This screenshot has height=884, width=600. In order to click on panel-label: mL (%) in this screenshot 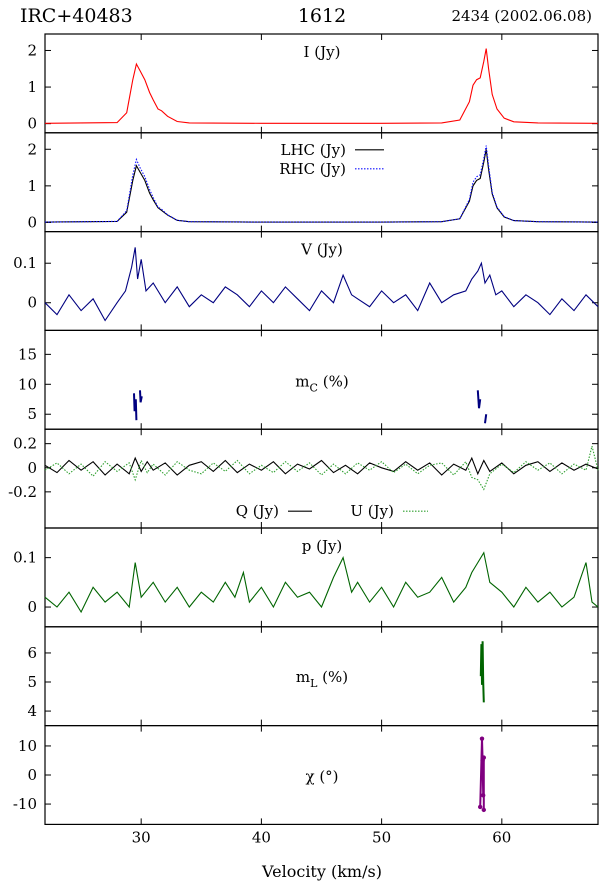, I will do `click(322, 679)`.